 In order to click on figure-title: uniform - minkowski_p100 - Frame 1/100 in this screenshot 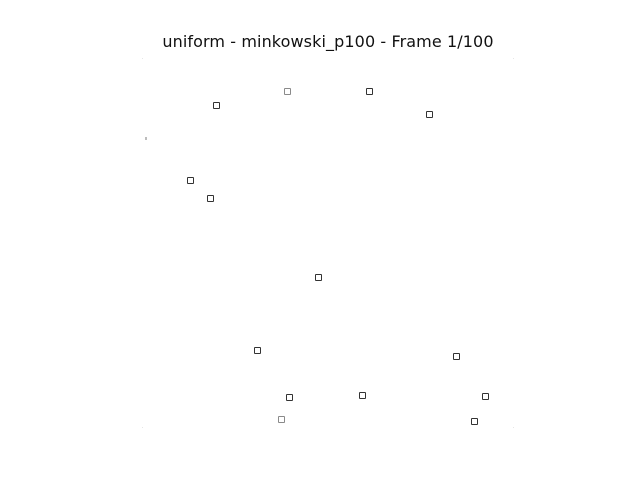, I will do `click(320, 41)`.